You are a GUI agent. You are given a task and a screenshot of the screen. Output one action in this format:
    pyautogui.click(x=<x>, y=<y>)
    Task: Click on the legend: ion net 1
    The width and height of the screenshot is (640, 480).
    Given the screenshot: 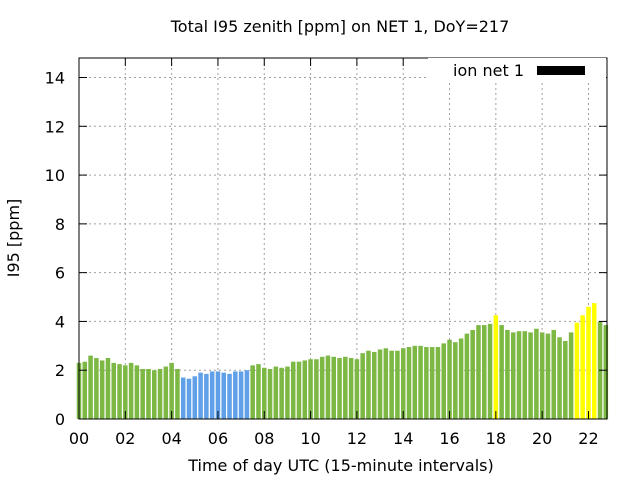 What is the action you would take?
    pyautogui.click(x=517, y=70)
    